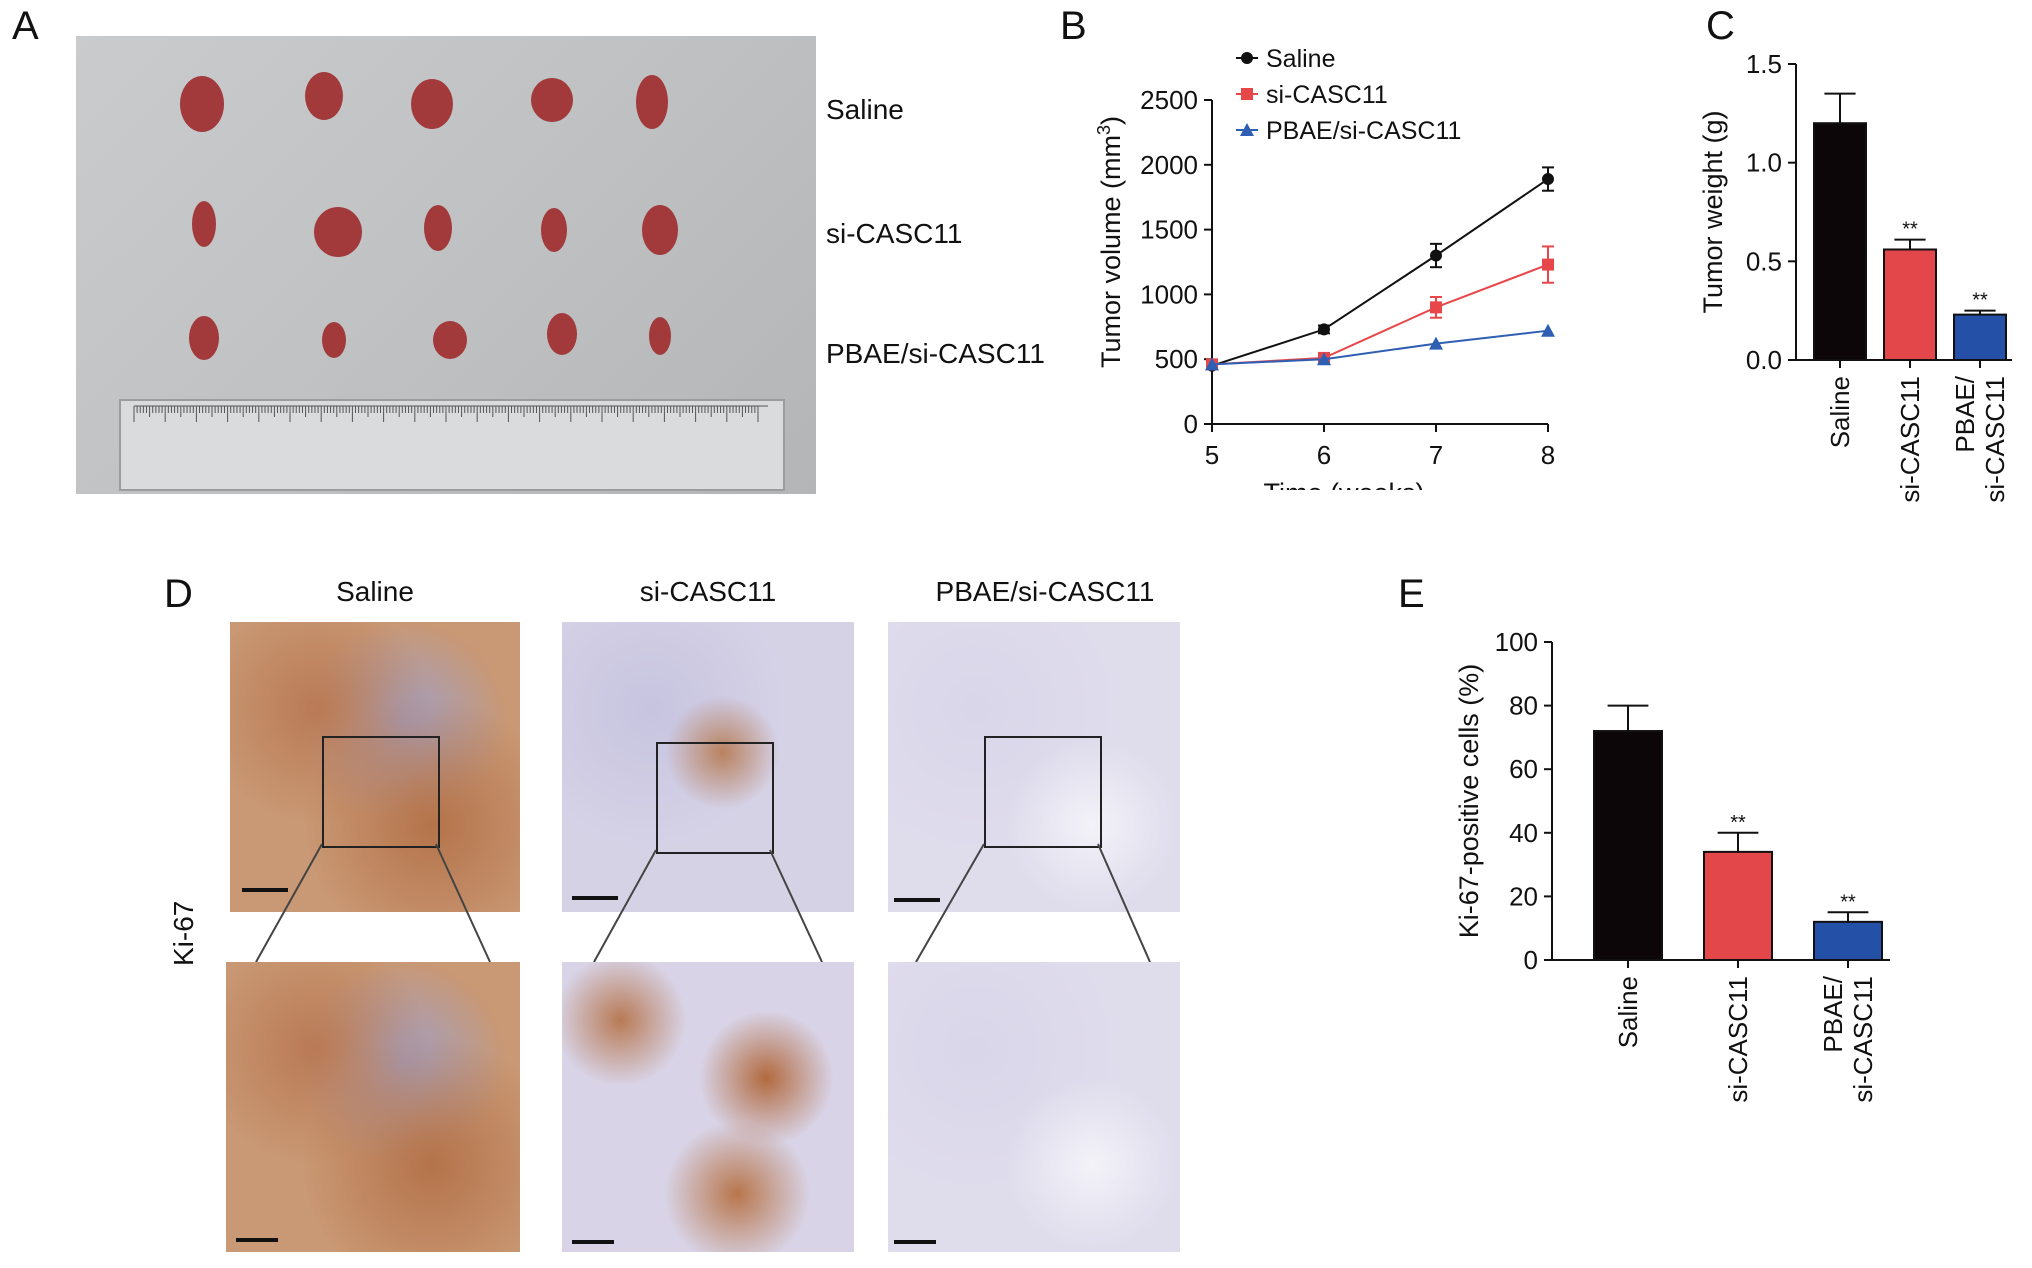 This screenshot has height=1268, width=2032. What do you see at coordinates (1363, 131) in the screenshot?
I see `legend-label-2: PBAE/si-CASC11` at bounding box center [1363, 131].